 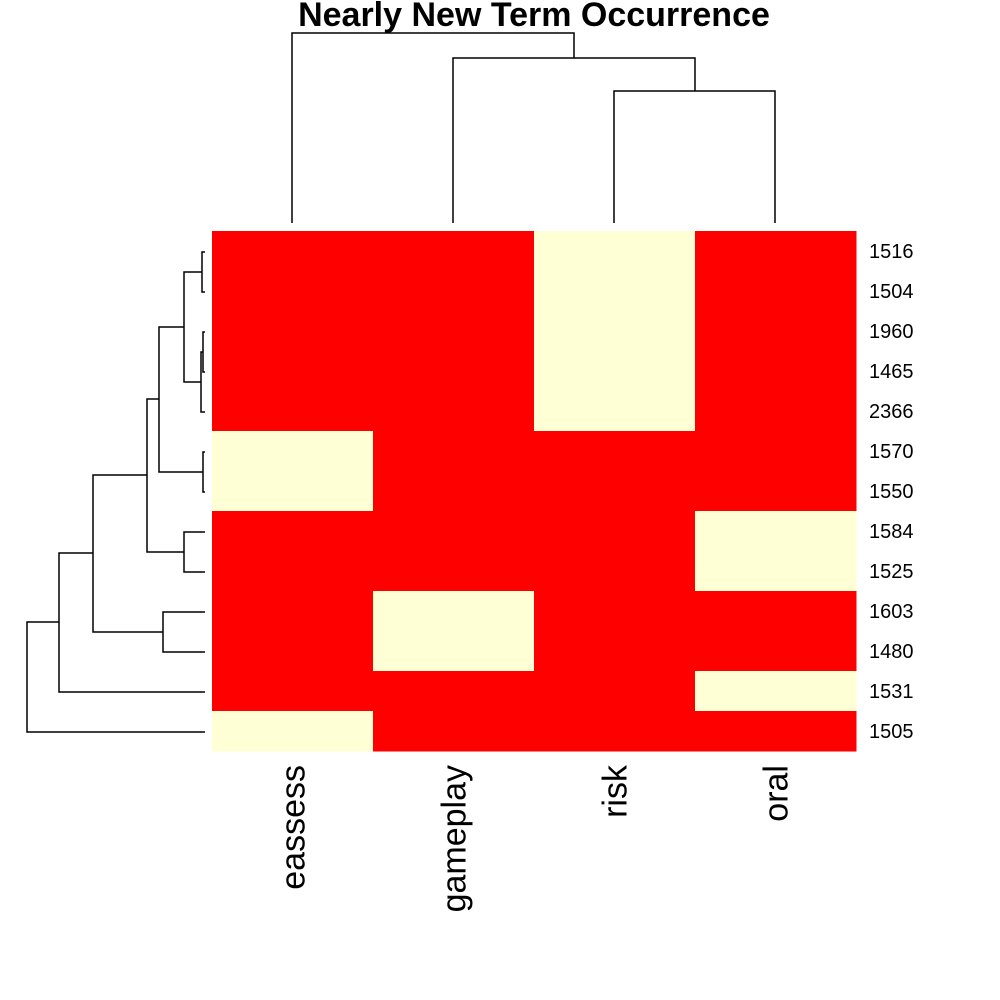 I want to click on row-dendro-root, so click(x=115, y=677).